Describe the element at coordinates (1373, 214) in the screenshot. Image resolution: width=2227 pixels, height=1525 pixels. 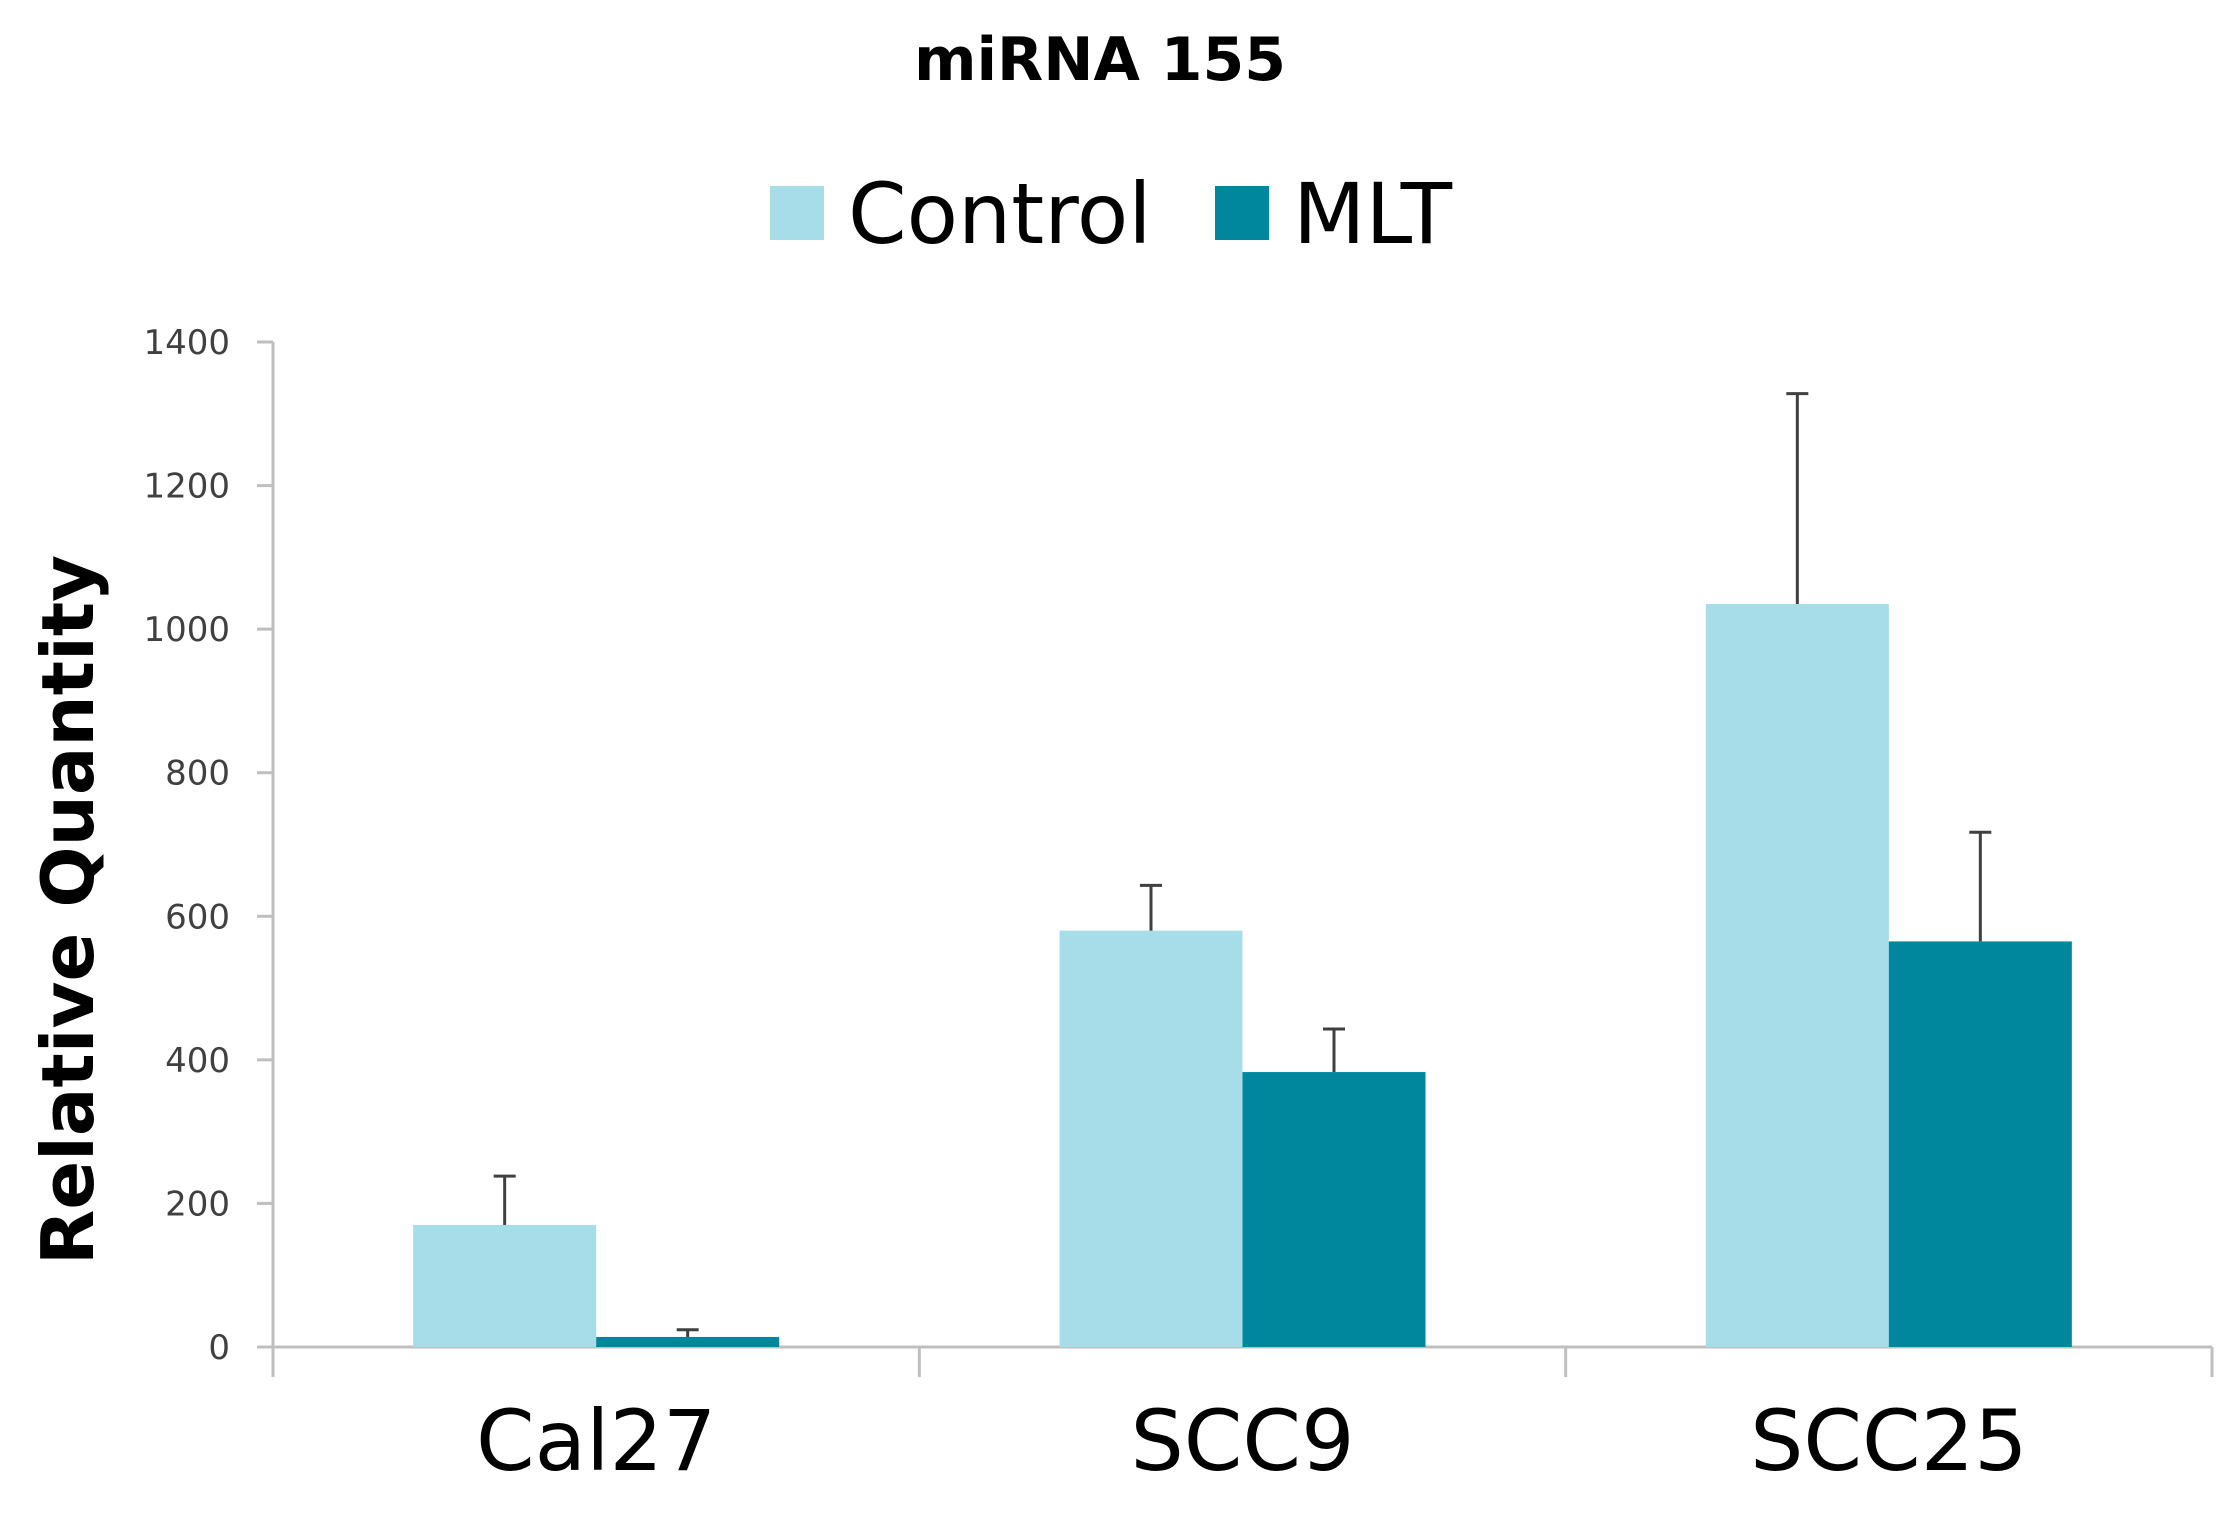
I see `legend-label-mlt: MLT` at that location.